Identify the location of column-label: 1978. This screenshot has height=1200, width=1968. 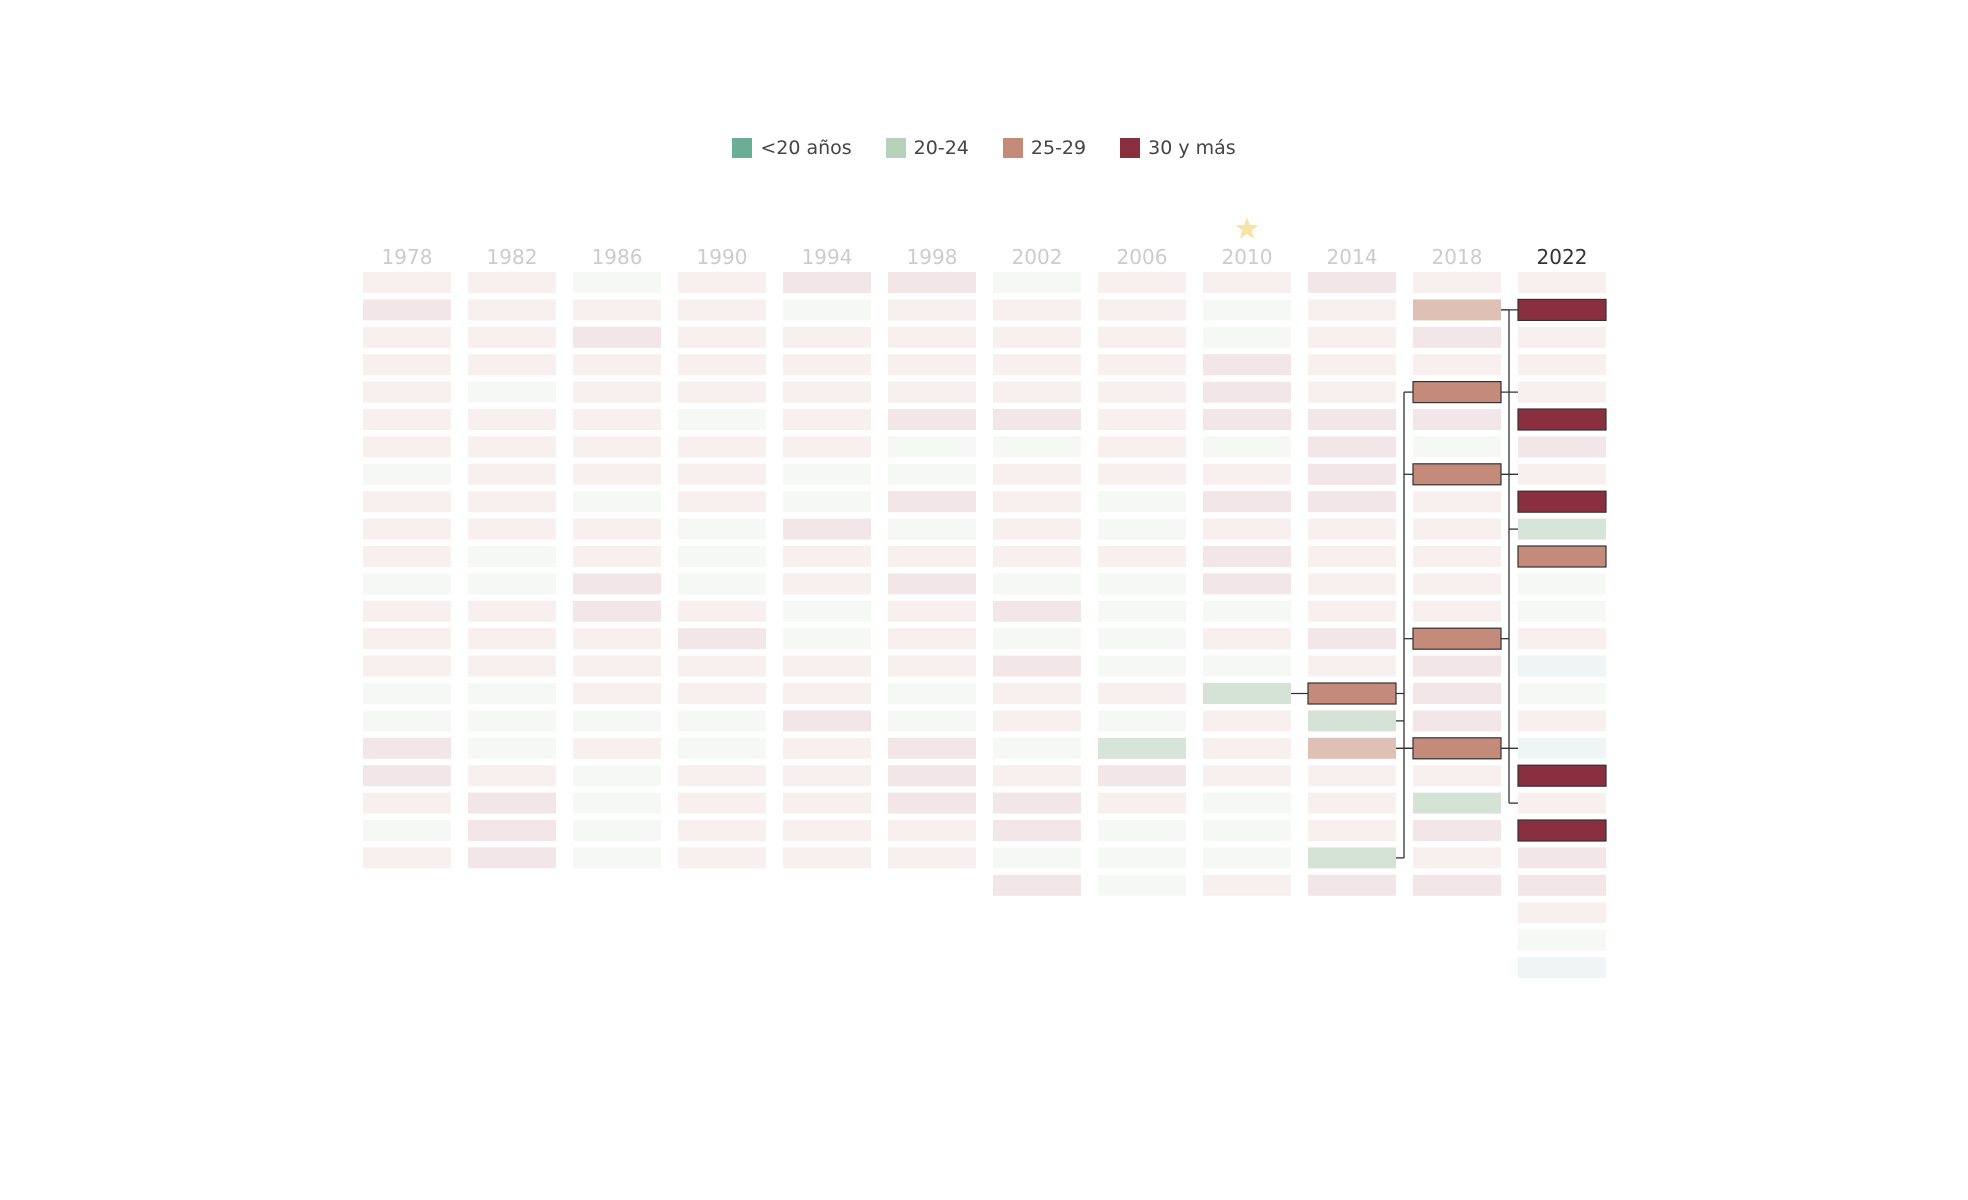
(407, 257).